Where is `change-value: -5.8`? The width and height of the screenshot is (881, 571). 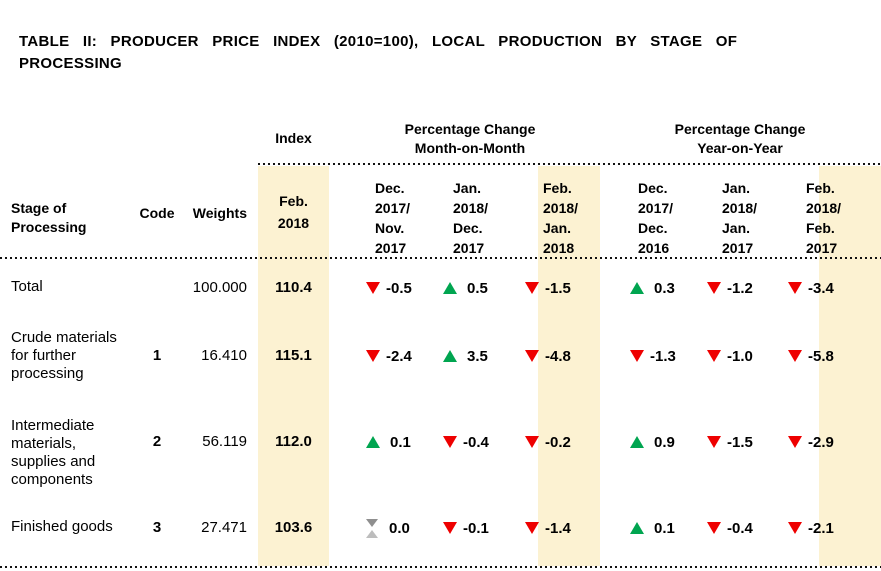 change-value: -5.8 is located at coordinates (821, 356).